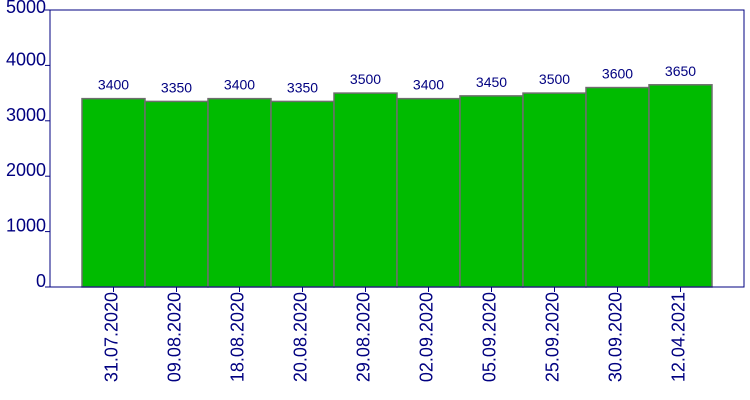 This screenshot has height=400, width=750. What do you see at coordinates (26, 170) in the screenshot?
I see `y-tick-label: 2000` at bounding box center [26, 170].